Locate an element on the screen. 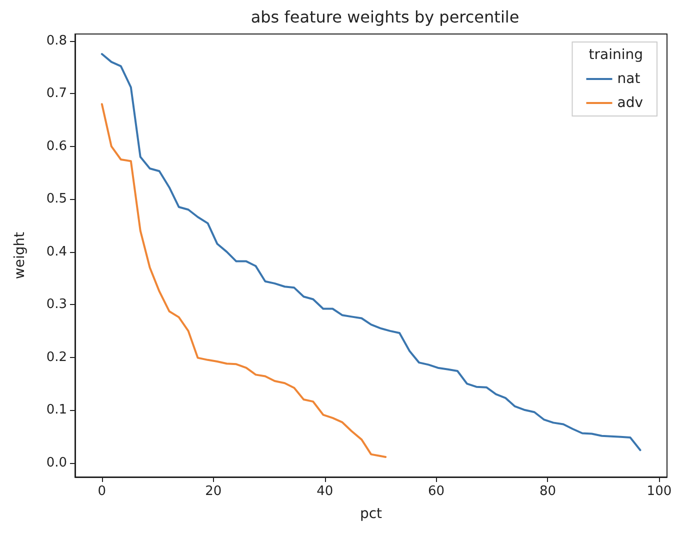 Image resolution: width=679 pixels, height=533 pixels. y-tick-label: 0.6 is located at coordinates (56, 146).